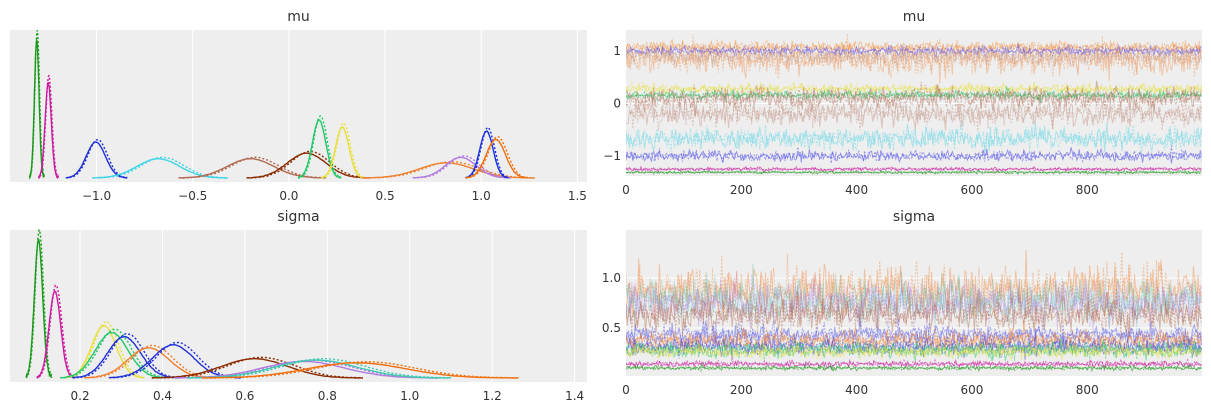  I want to click on x-tick-label: 0.2, so click(80, 396).